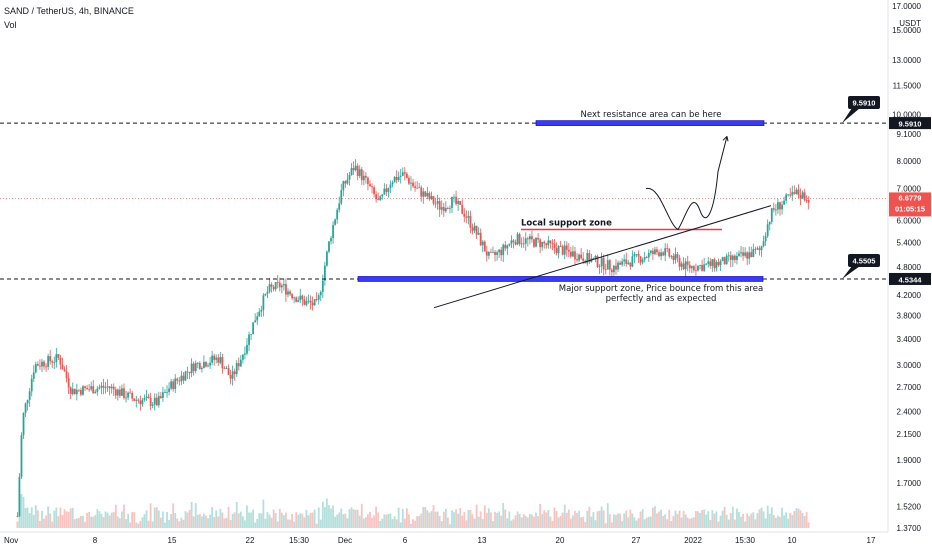  What do you see at coordinates (661, 299) in the screenshot?
I see `major-support-annotation-line2: perfectly and as expected` at bounding box center [661, 299].